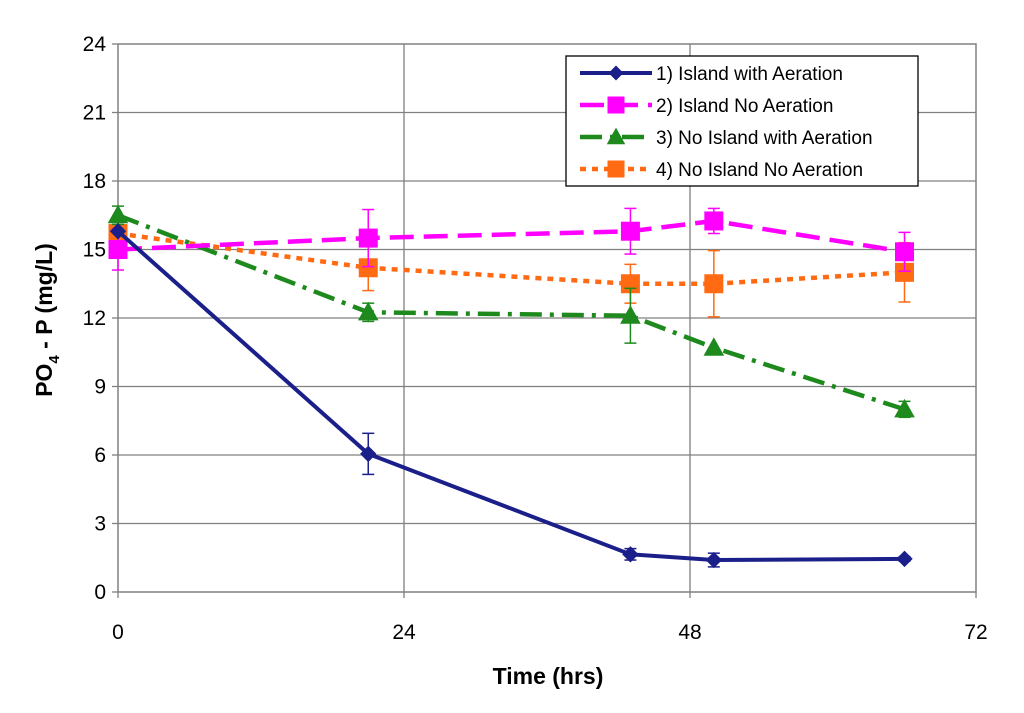 The height and width of the screenshot is (713, 1024). I want to click on legend-label: 4) No Island No Aeration, so click(759, 170).